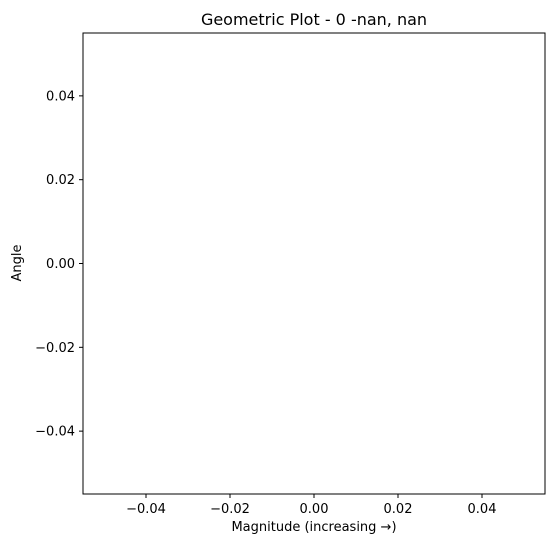 This screenshot has width=556, height=547. Describe the element at coordinates (55, 348) in the screenshot. I see `y-tick-label: −0.02` at that location.